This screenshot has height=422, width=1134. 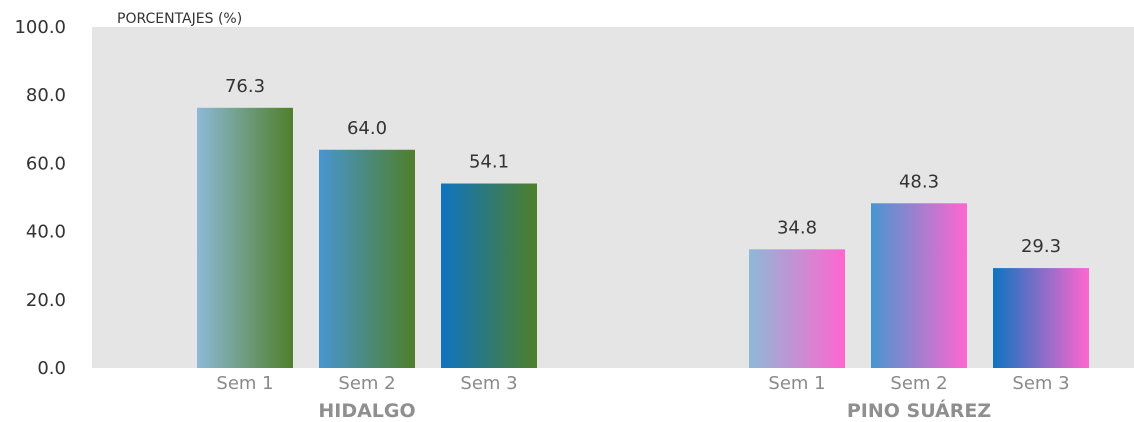 I want to click on data-label: 48.3, so click(x=919, y=181).